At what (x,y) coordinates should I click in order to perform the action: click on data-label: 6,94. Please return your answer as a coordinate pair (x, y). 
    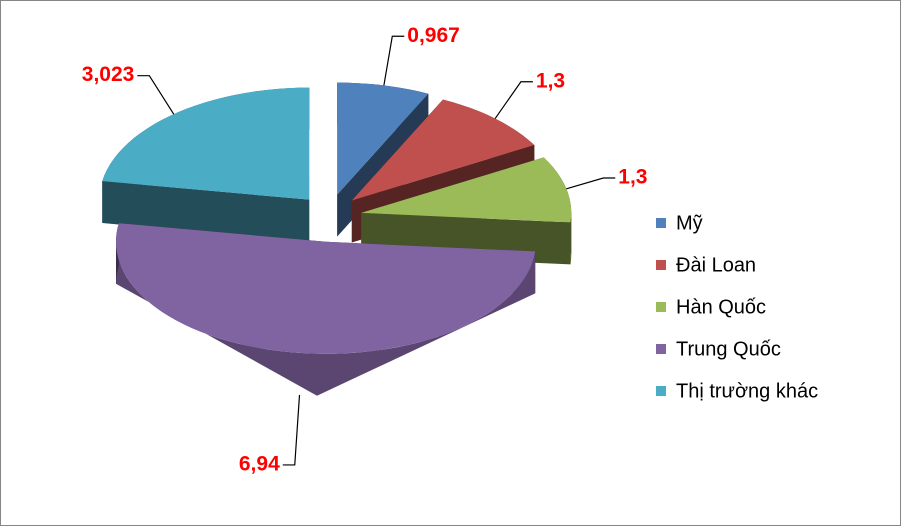
    Looking at the image, I should click on (259, 463).